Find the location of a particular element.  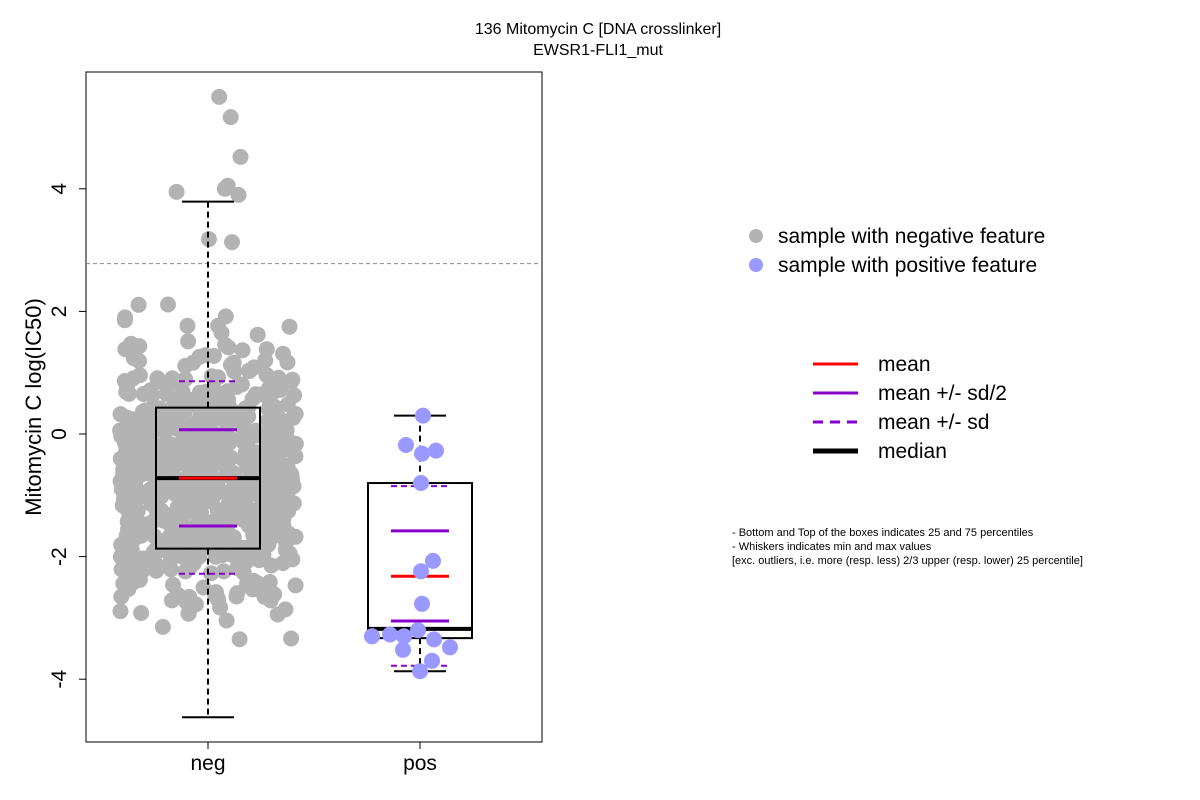

y-axis-label: Mitomycin C log(IC50) is located at coordinates (33, 407).